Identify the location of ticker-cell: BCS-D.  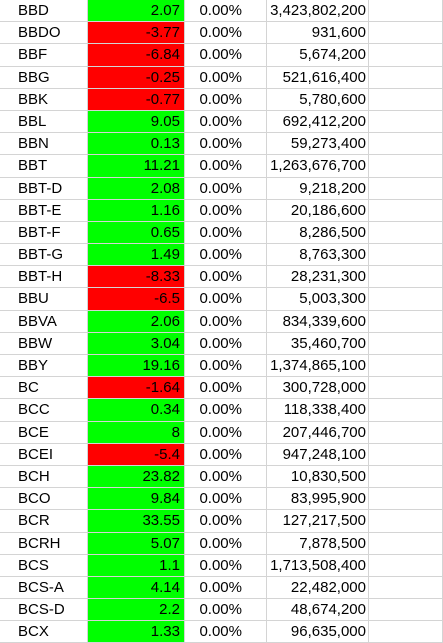
(44, 610).